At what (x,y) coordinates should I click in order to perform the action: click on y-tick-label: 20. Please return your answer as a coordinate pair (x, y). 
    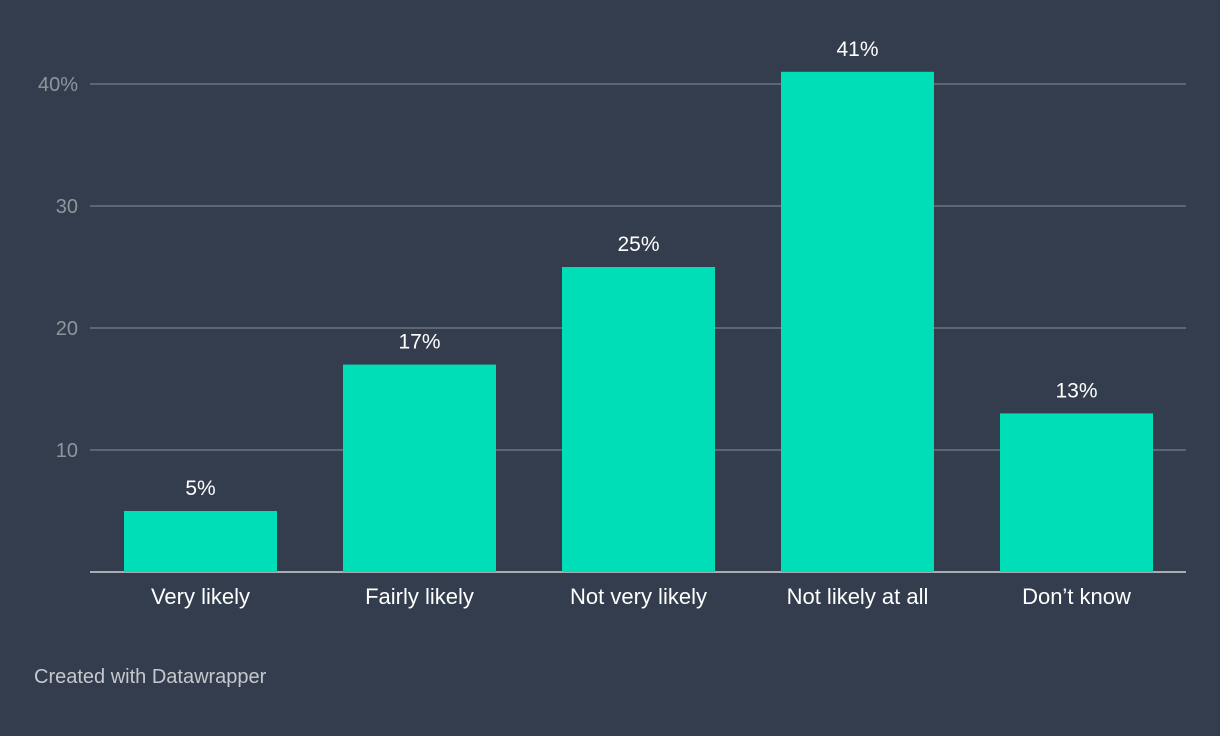
    Looking at the image, I should click on (67, 329).